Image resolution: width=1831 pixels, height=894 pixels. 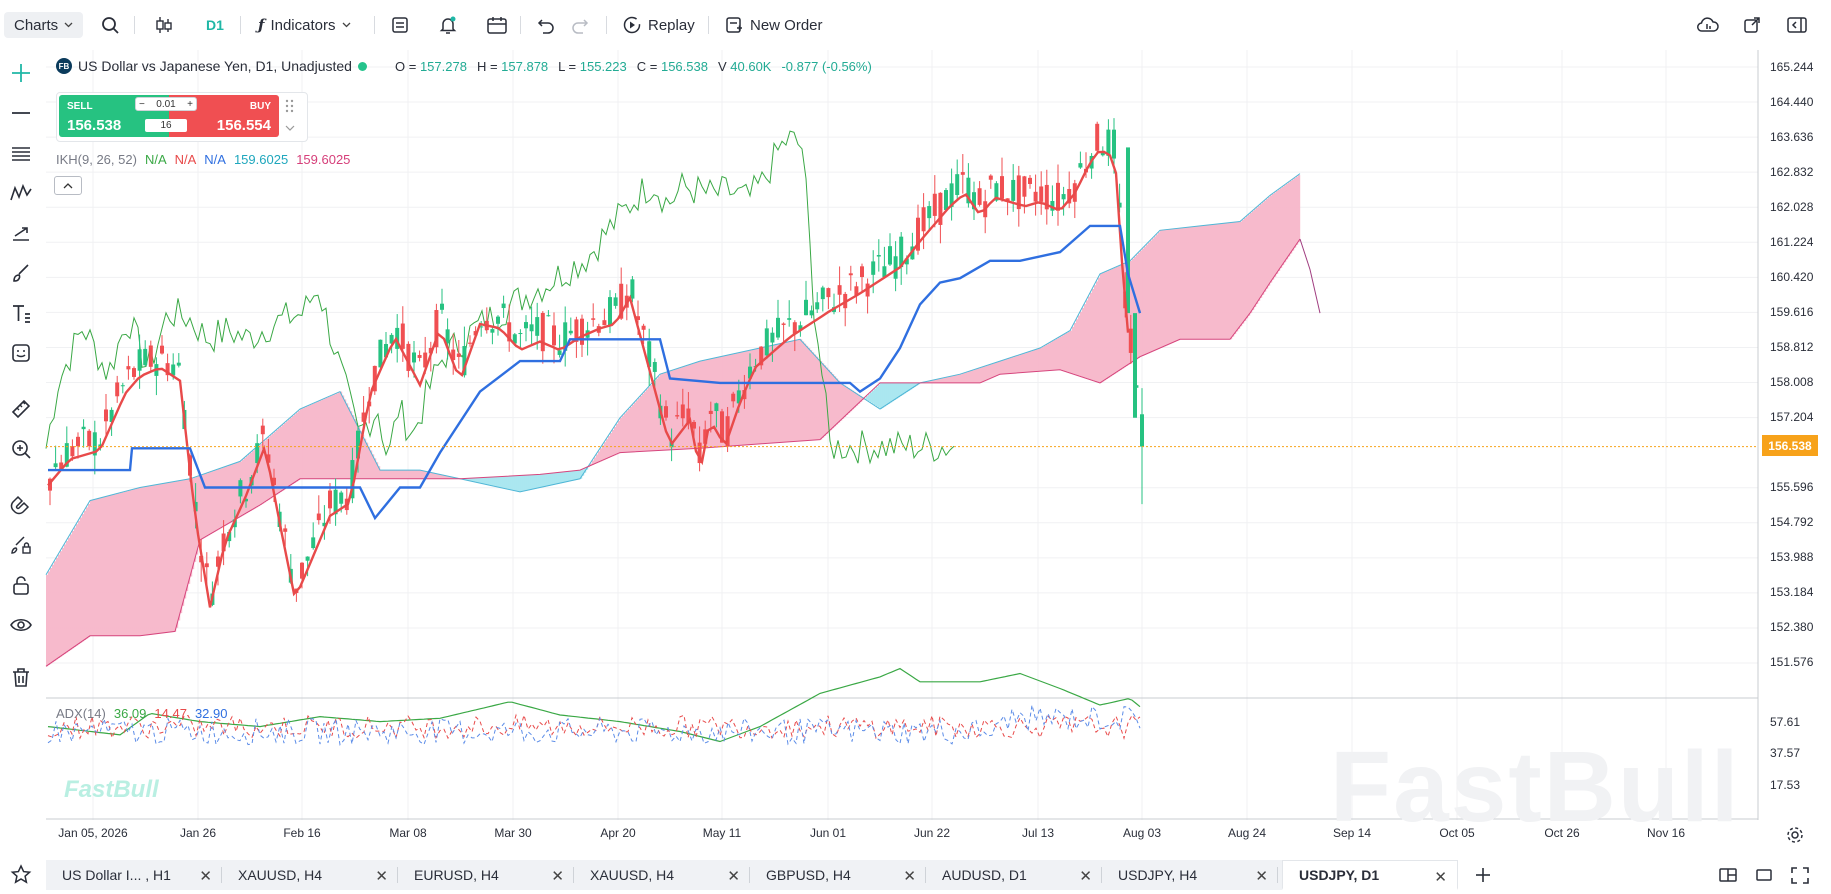 What do you see at coordinates (21, 233) in the screenshot?
I see `projection-tool` at bounding box center [21, 233].